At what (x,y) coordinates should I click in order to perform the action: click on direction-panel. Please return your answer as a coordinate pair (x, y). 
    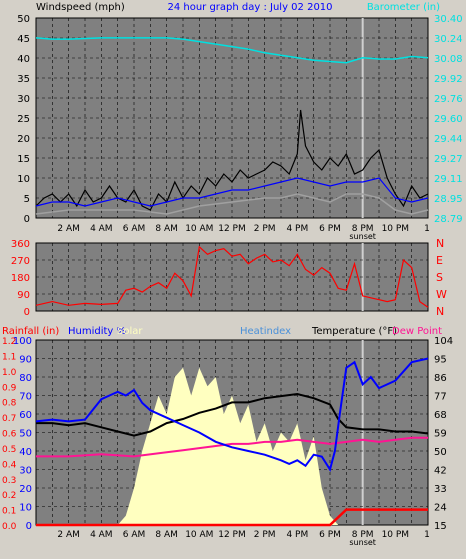
    Looking at the image, I should click on (232, 277).